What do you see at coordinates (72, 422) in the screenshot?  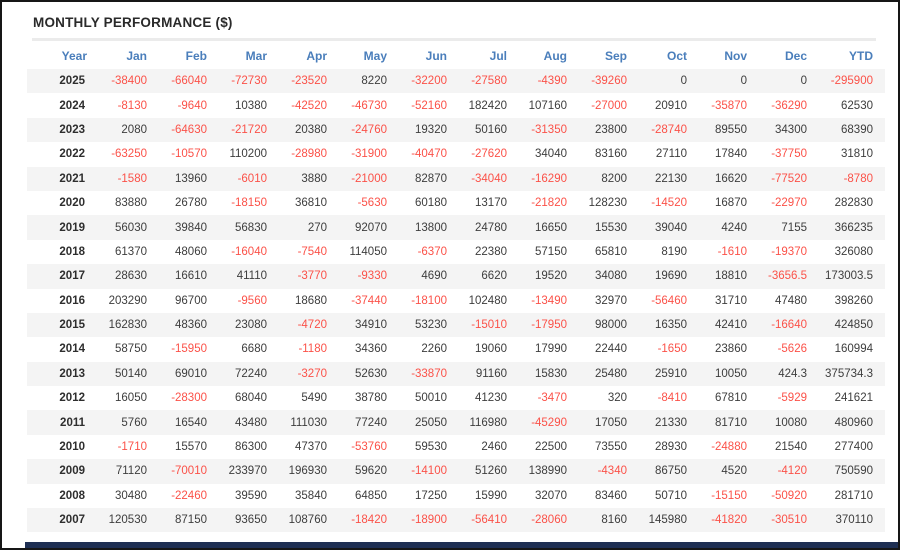 I see `year-cell: 2011` at bounding box center [72, 422].